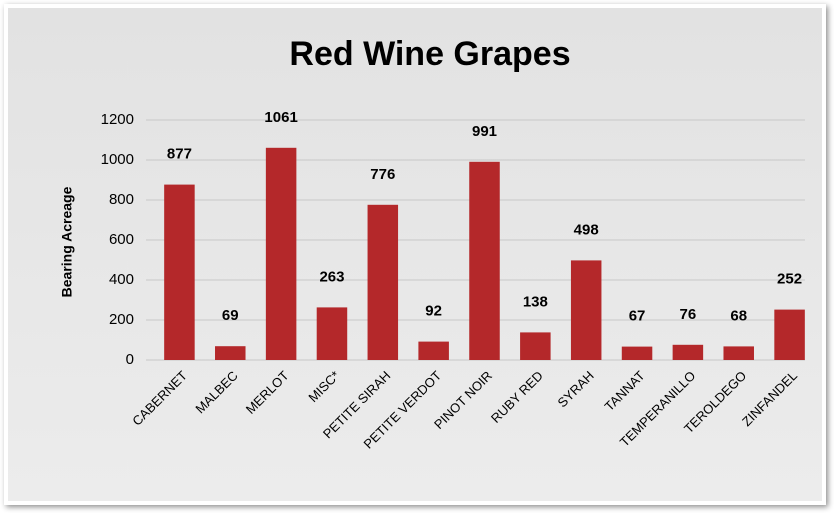 This screenshot has width=834, height=513. What do you see at coordinates (433, 311) in the screenshot?
I see `data-label: 92` at bounding box center [433, 311].